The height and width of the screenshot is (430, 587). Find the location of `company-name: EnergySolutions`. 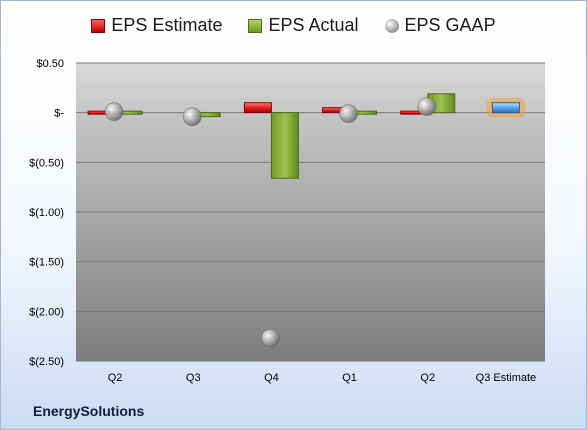

company-name: EnergySolutions is located at coordinates (89, 411).